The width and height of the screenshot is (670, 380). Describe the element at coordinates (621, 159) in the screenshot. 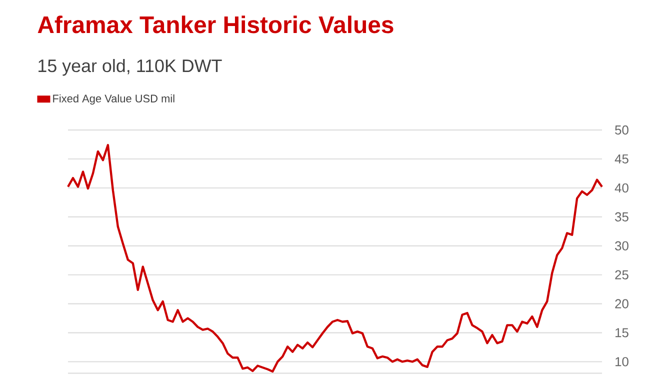

I see `y-tick-label: 45` at that location.